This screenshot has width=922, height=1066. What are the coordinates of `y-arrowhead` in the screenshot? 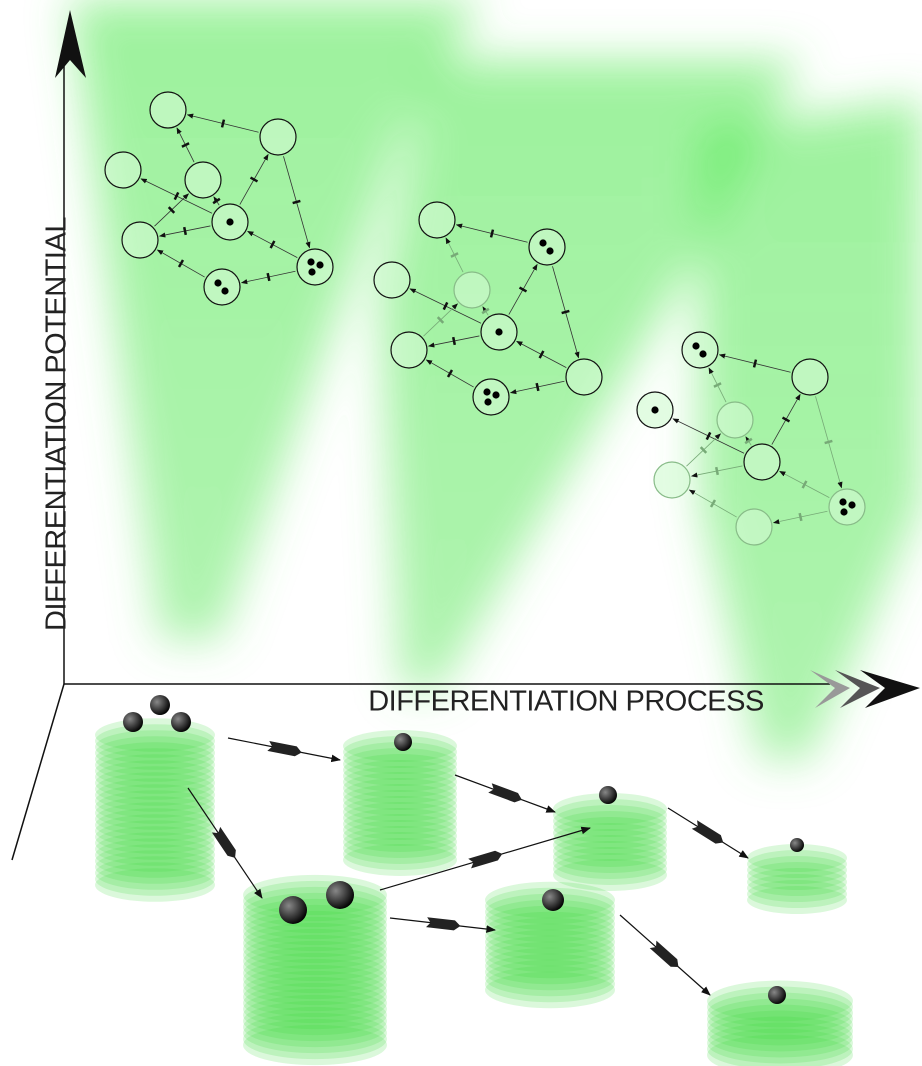 It's located at (70, 44).